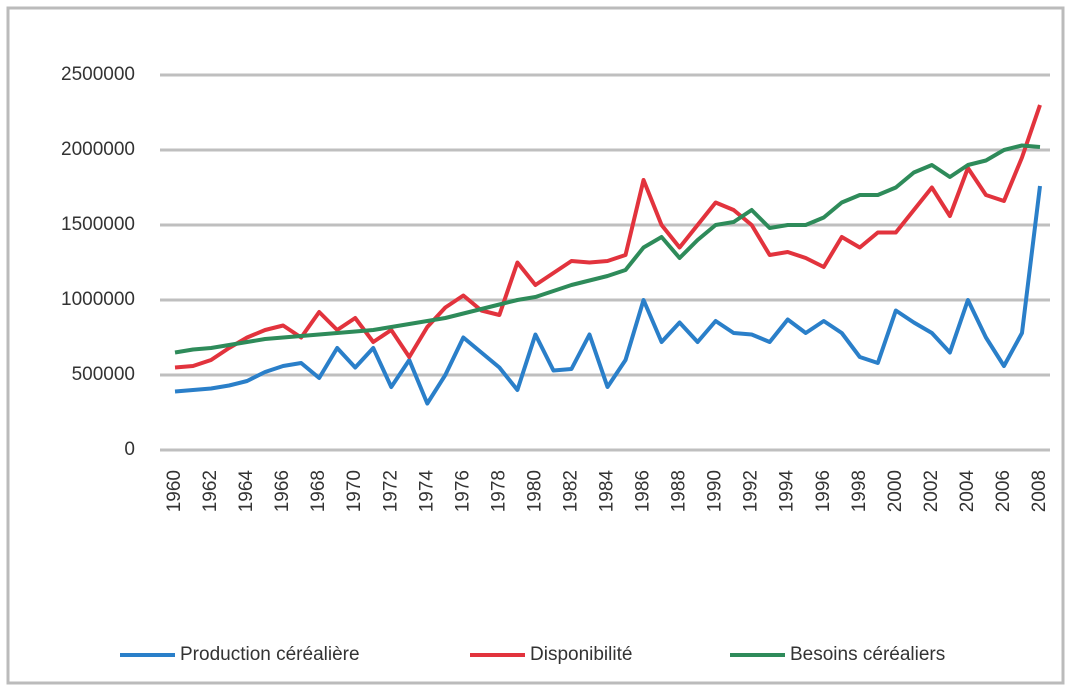 The width and height of the screenshot is (1071, 691). What do you see at coordinates (859, 491) in the screenshot?
I see `x-tick-label: 1998` at bounding box center [859, 491].